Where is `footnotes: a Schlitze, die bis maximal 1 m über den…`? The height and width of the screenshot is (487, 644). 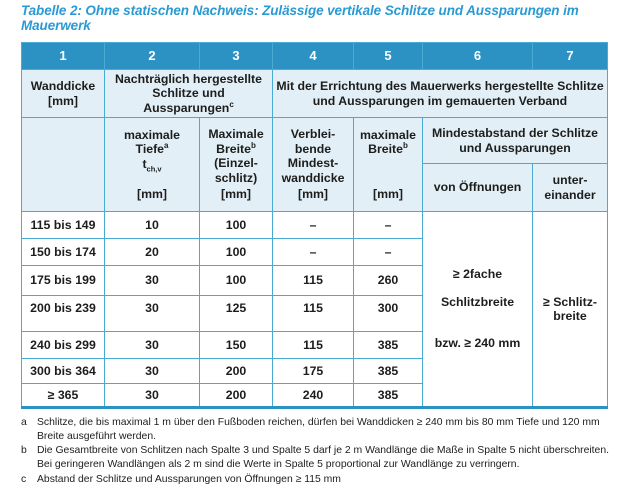 footnotes: a Schlitze, die bis maximal 1 m über den… is located at coordinates (315, 451).